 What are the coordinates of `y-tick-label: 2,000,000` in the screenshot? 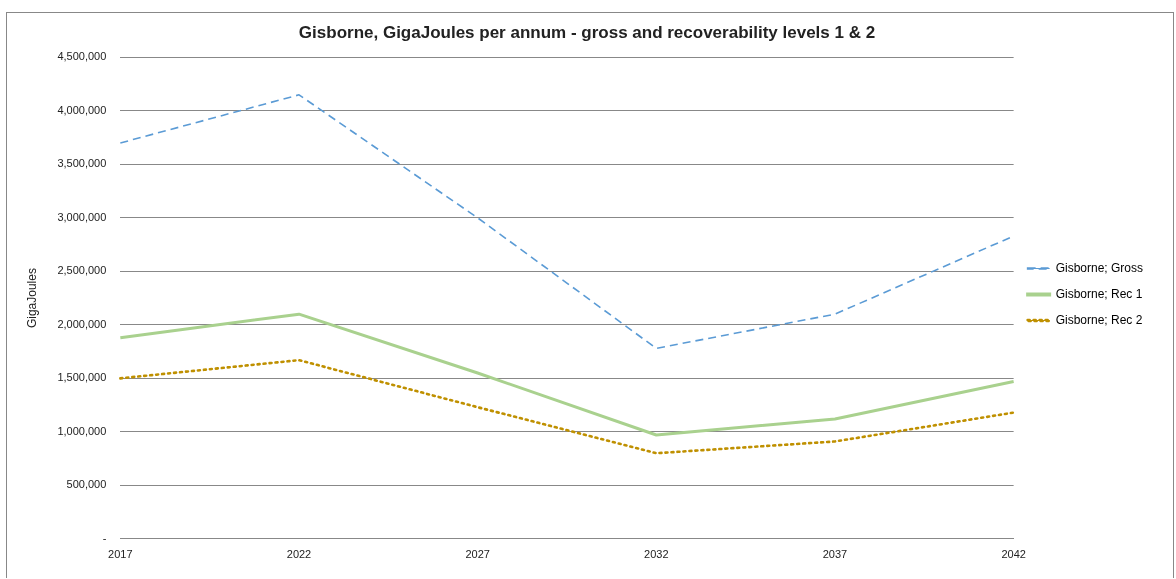 It's located at (82, 323).